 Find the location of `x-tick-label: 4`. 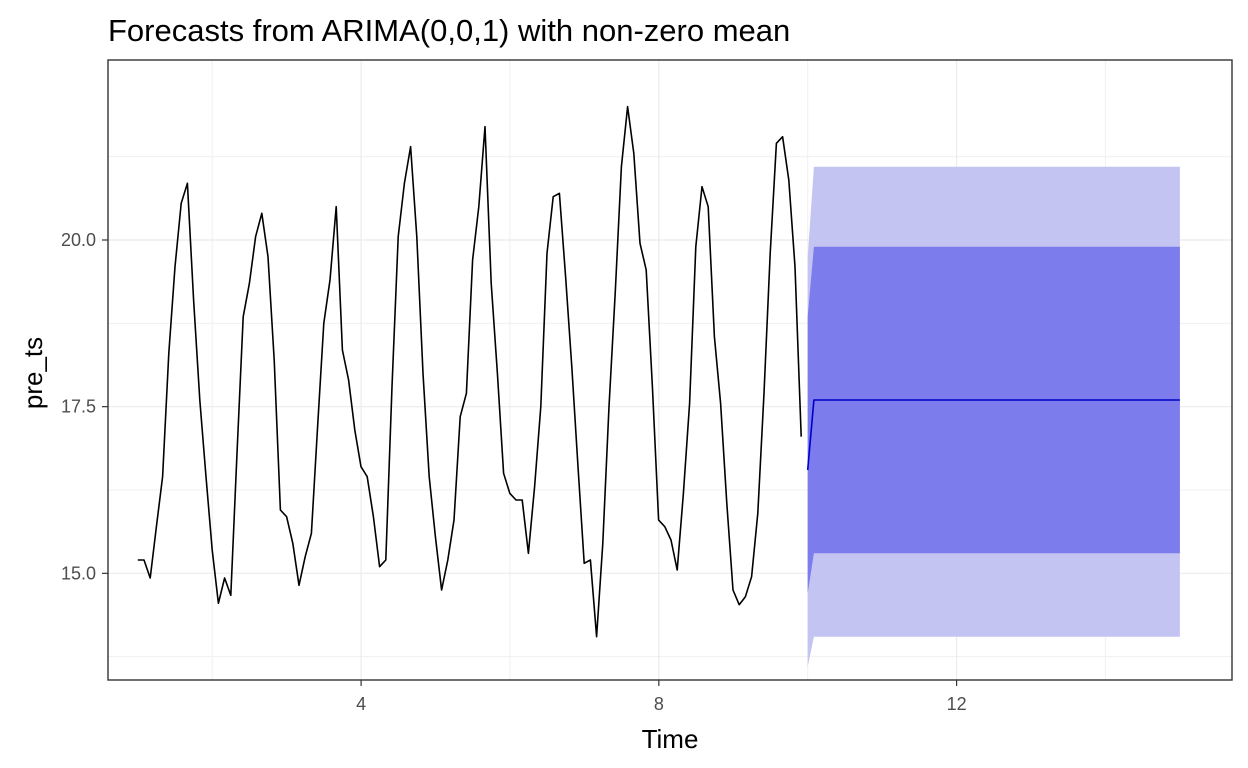

x-tick-label: 4 is located at coordinates (361, 704).